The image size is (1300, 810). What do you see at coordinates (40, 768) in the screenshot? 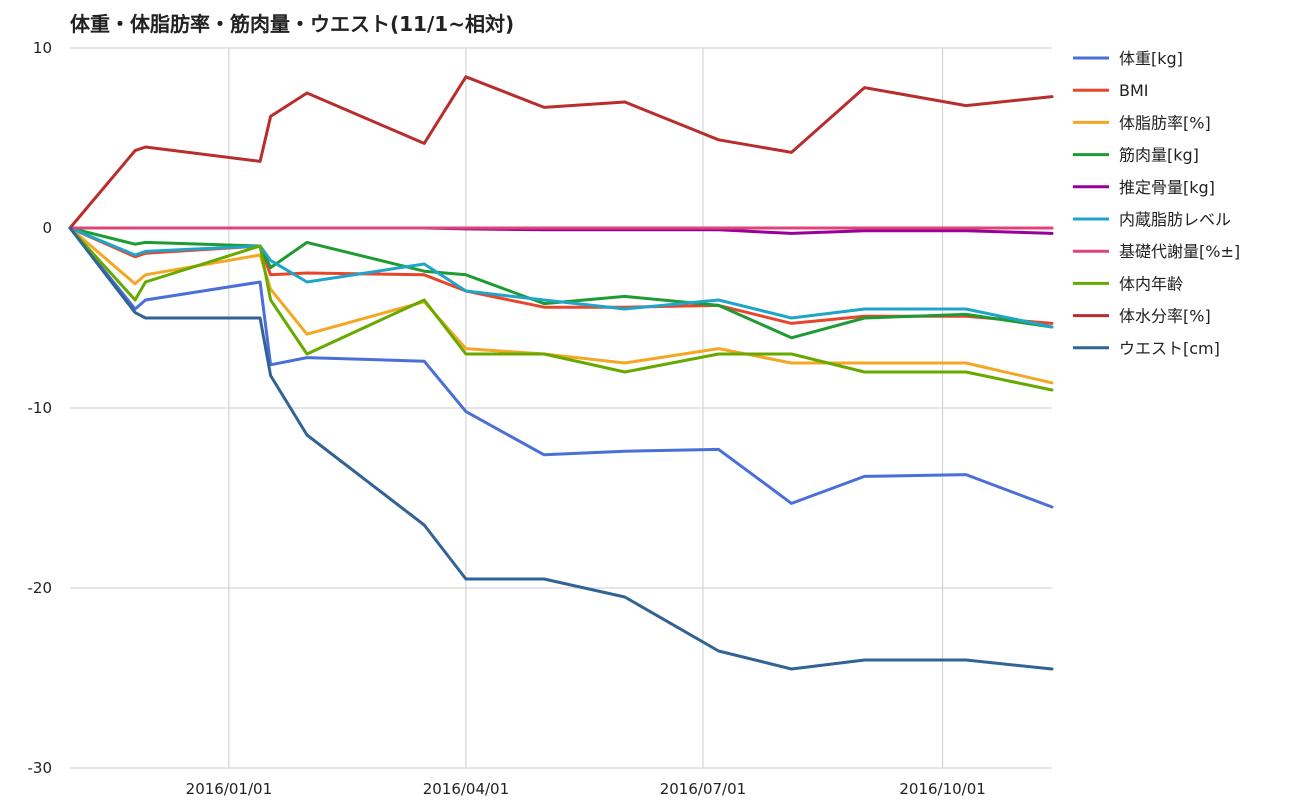
I see `y-tick-label: -30` at bounding box center [40, 768].